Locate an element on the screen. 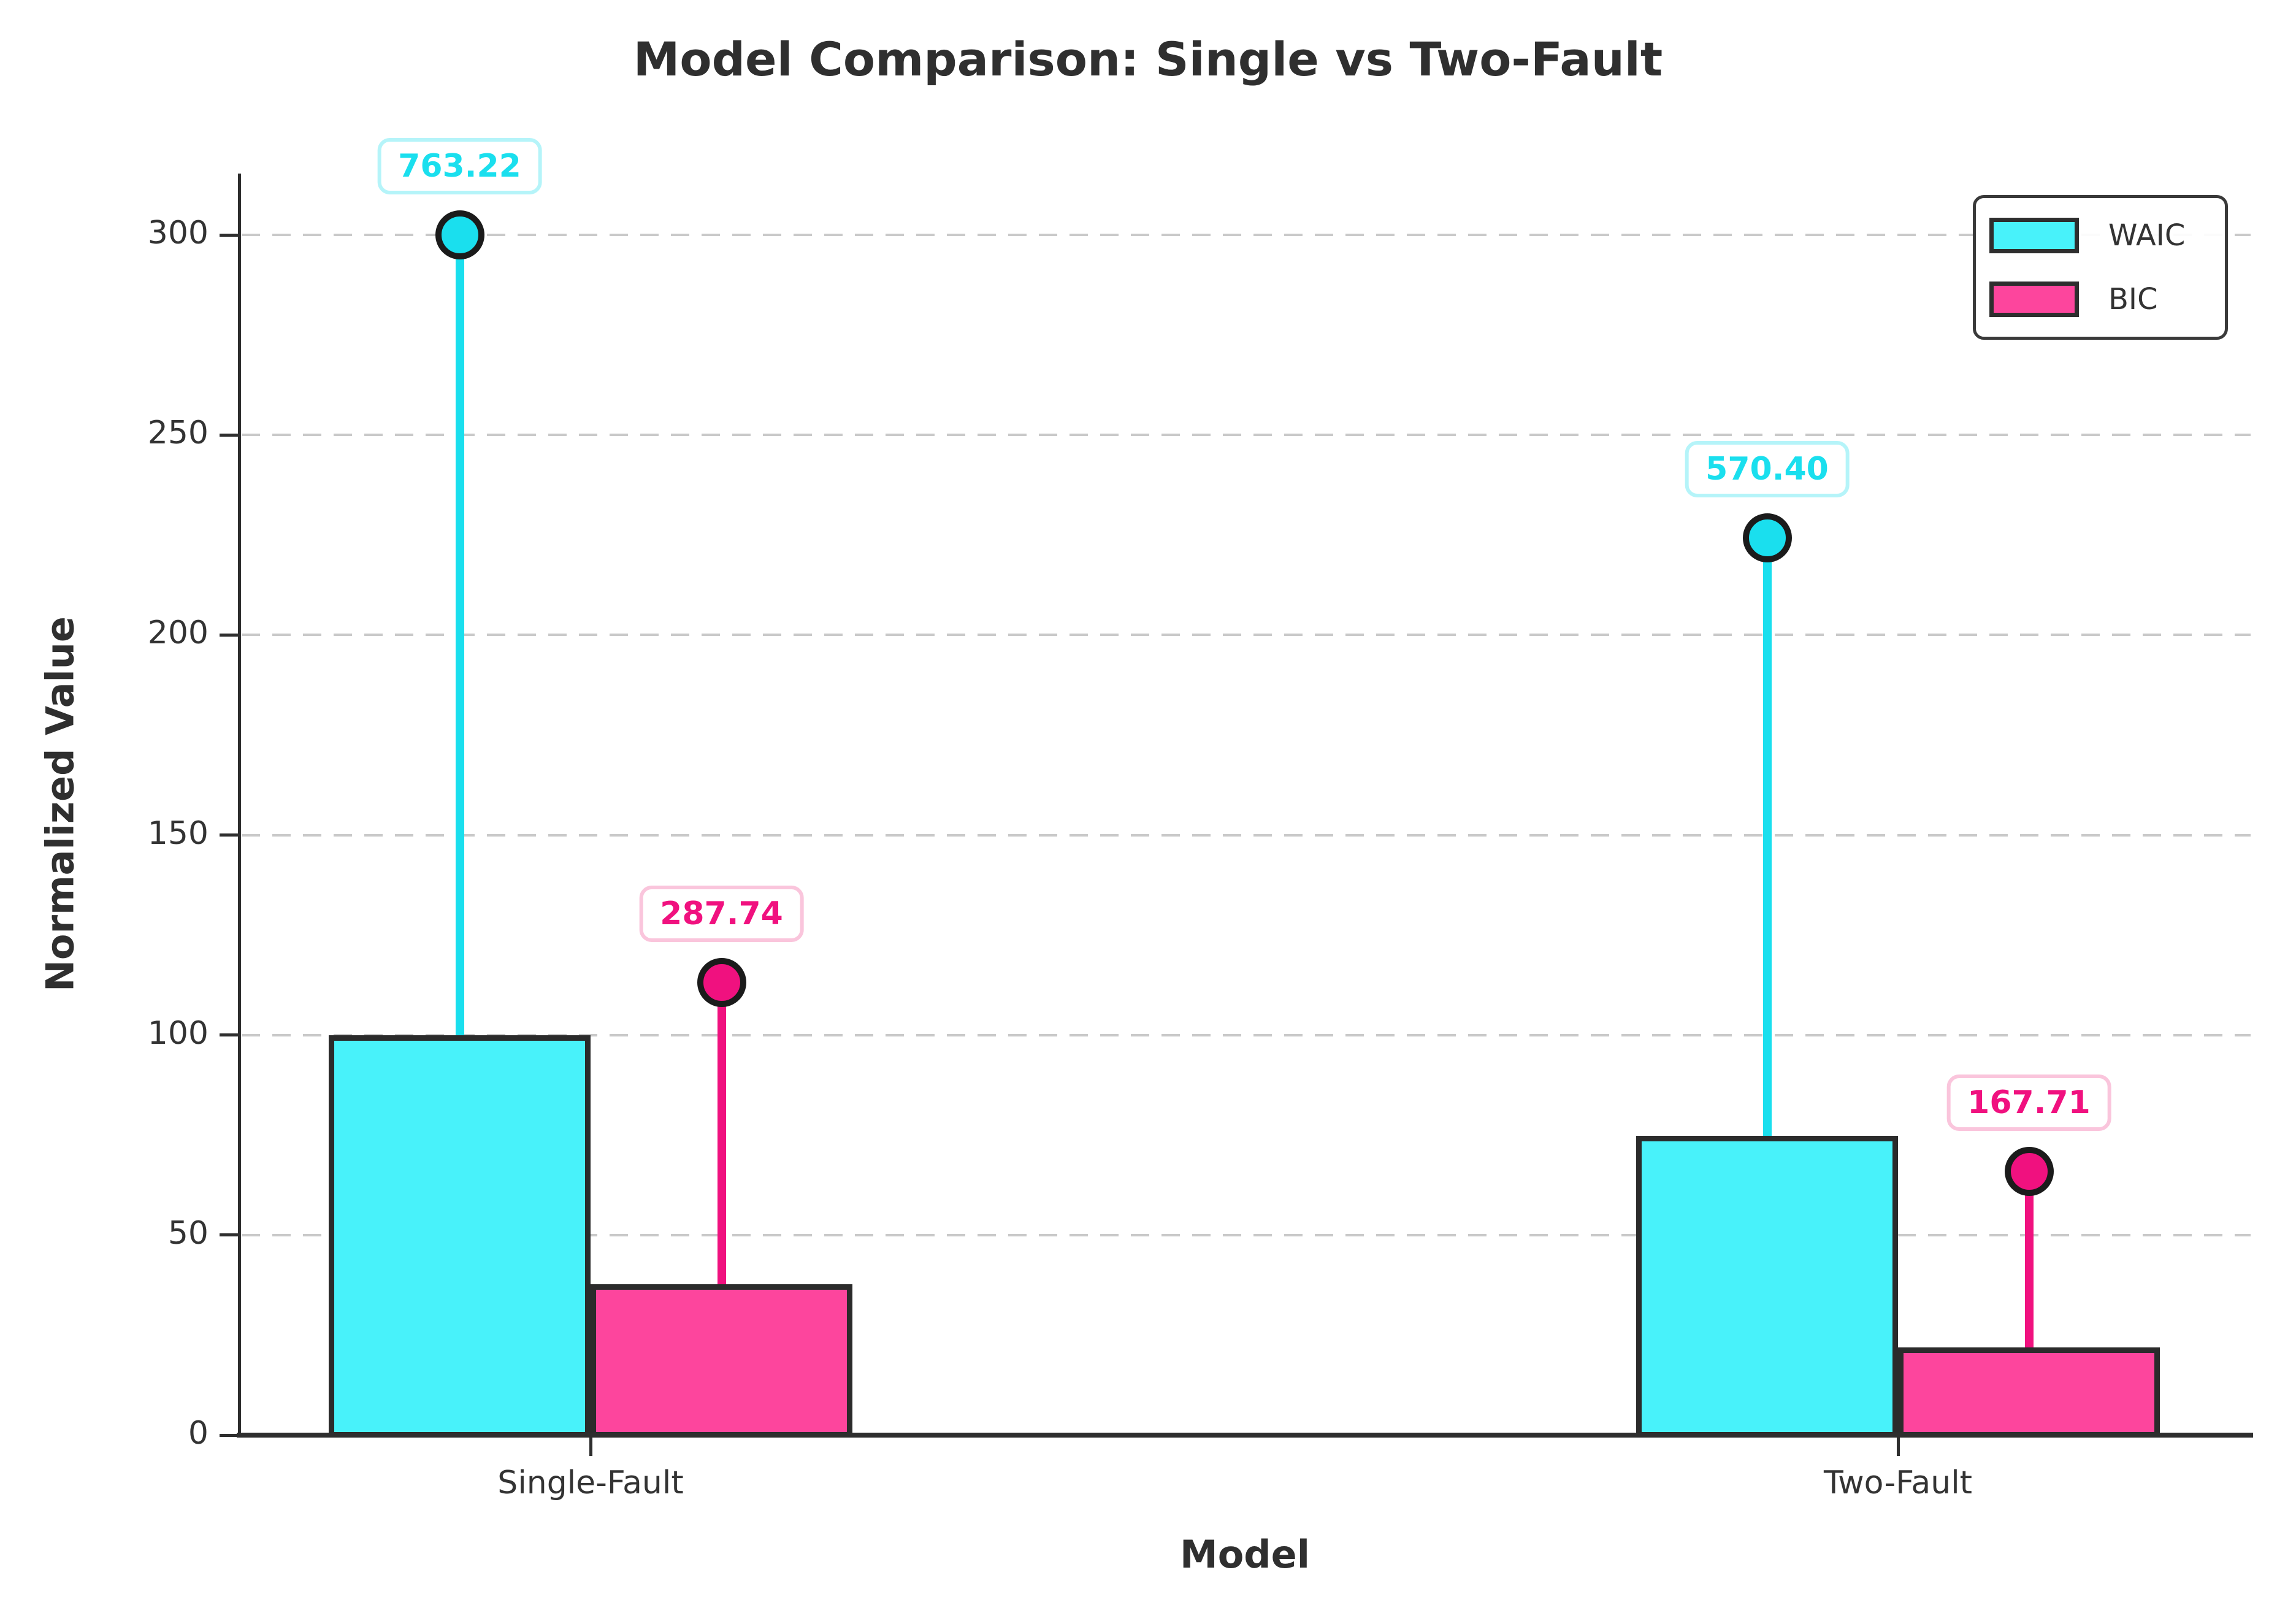  stem-bic-two-fault is located at coordinates (2029, 1259).